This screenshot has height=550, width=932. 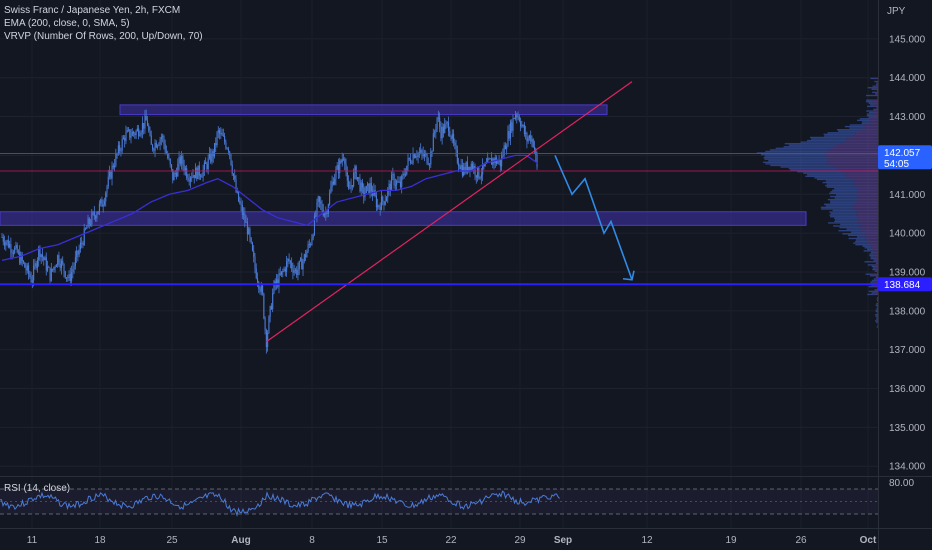 What do you see at coordinates (103, 23) in the screenshot?
I see `ema-legend: EMA (200, close, 0, SMA, 5)` at bounding box center [103, 23].